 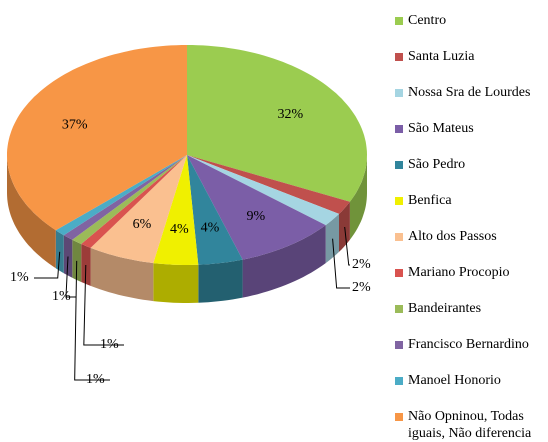 I want to click on legend-label: São Pedro, so click(x=437, y=164).